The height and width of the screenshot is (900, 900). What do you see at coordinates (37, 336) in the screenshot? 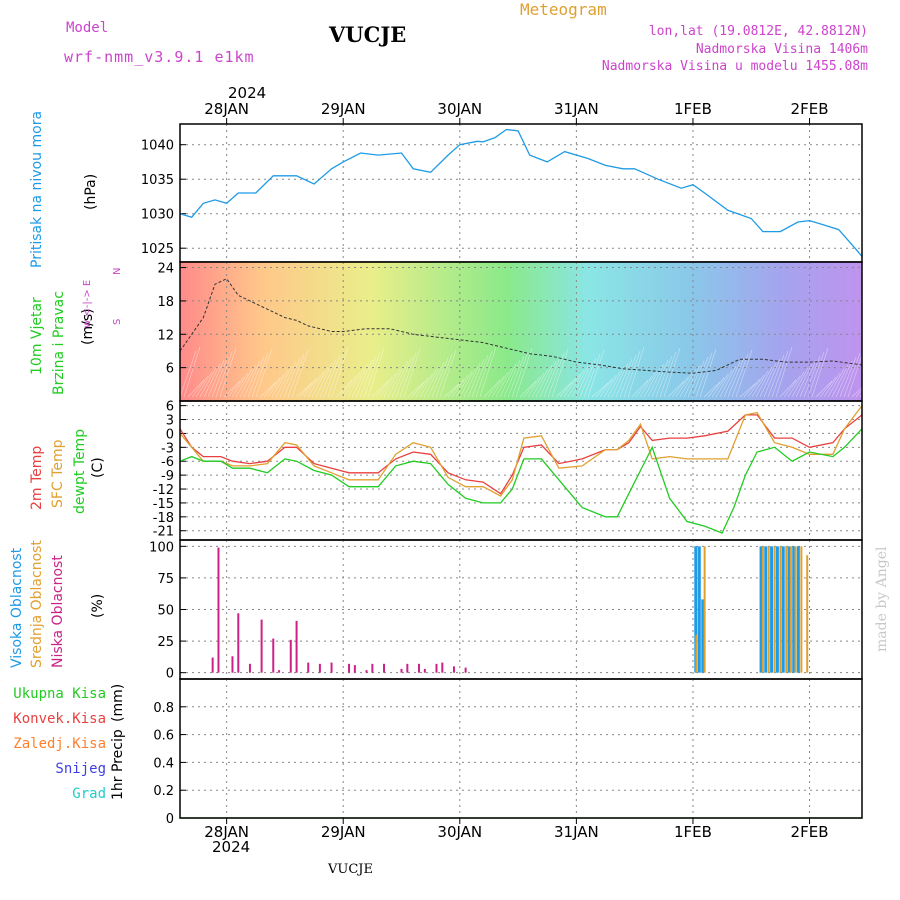
I see `wind-label-1: 10m Vjetar` at bounding box center [37, 336].